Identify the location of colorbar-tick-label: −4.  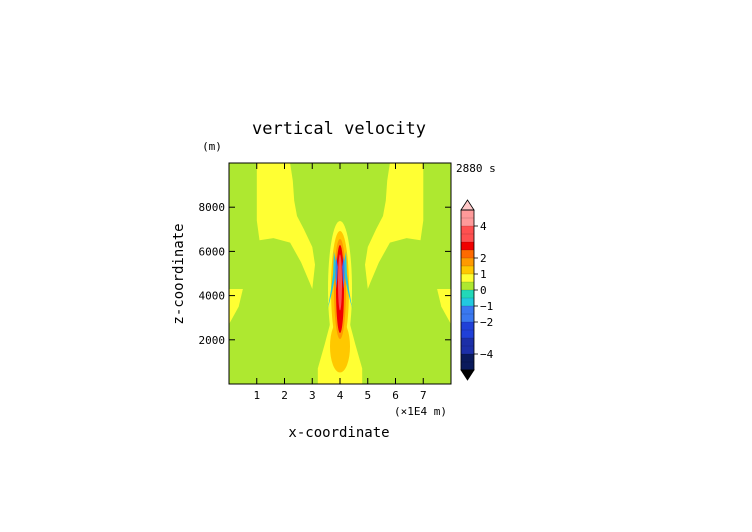
(487, 354).